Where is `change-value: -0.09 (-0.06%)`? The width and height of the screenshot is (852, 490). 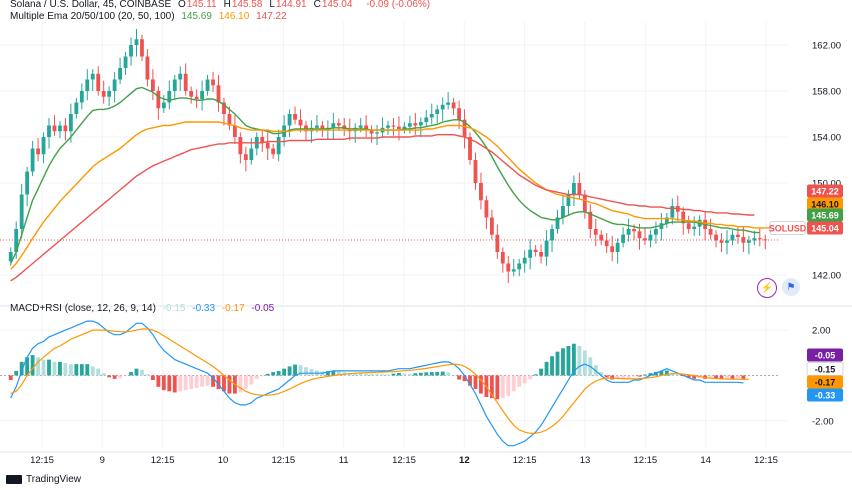
change-value: -0.09 (-0.06%) is located at coordinates (398, 5).